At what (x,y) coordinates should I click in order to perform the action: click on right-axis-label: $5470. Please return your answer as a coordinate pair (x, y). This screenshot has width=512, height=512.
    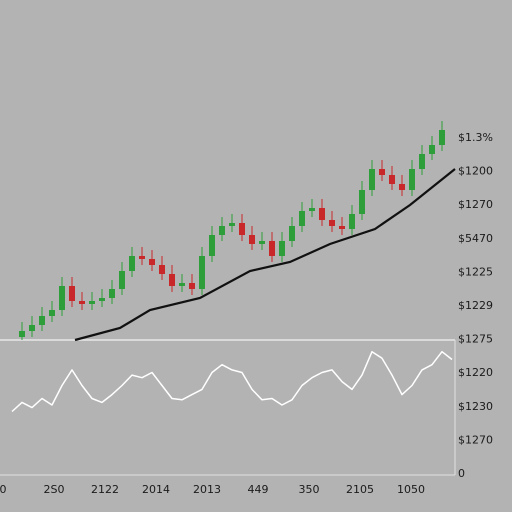
    Looking at the image, I should click on (475, 238).